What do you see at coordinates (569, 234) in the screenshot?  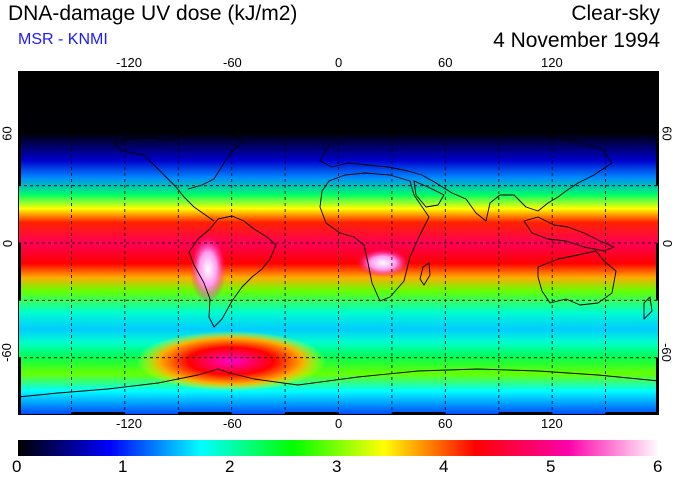 I see `maritime-continent-coast` at bounding box center [569, 234].